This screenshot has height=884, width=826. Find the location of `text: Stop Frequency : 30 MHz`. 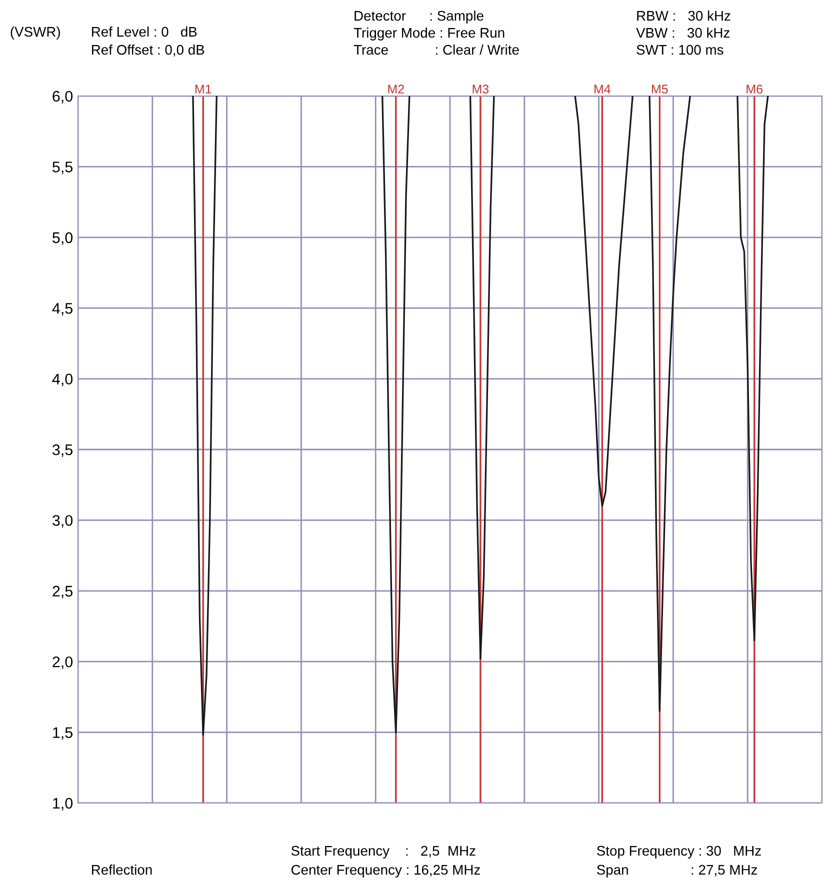

text: Stop Frequency : 30 MHz is located at coordinates (679, 852).